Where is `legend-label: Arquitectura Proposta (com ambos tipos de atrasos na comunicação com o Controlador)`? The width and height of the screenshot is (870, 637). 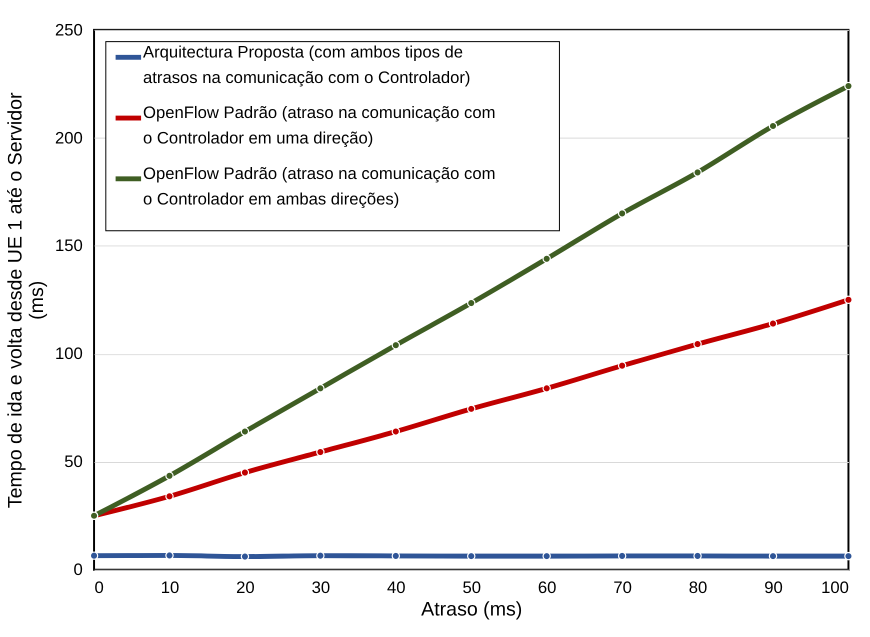
legend-label: Arquitectura Proposta (com ambos tipos de atrasos na comunicação com o Controlador) is located at coordinates (306, 64).